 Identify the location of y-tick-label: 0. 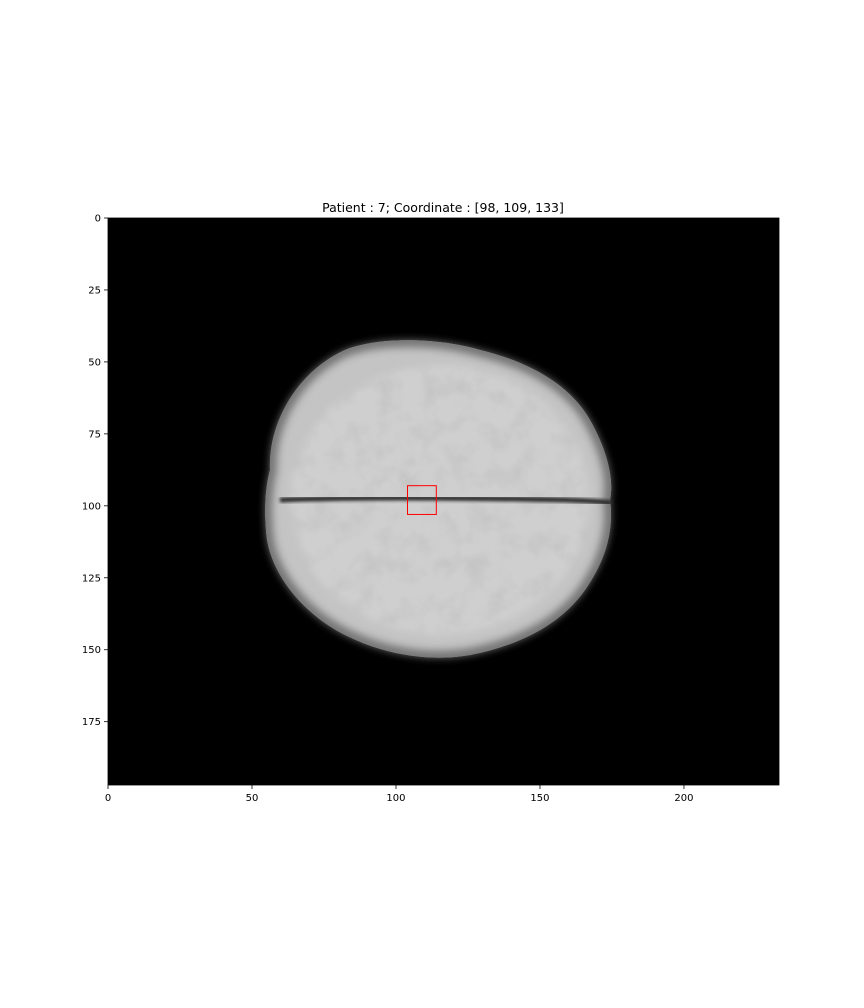
(98, 219).